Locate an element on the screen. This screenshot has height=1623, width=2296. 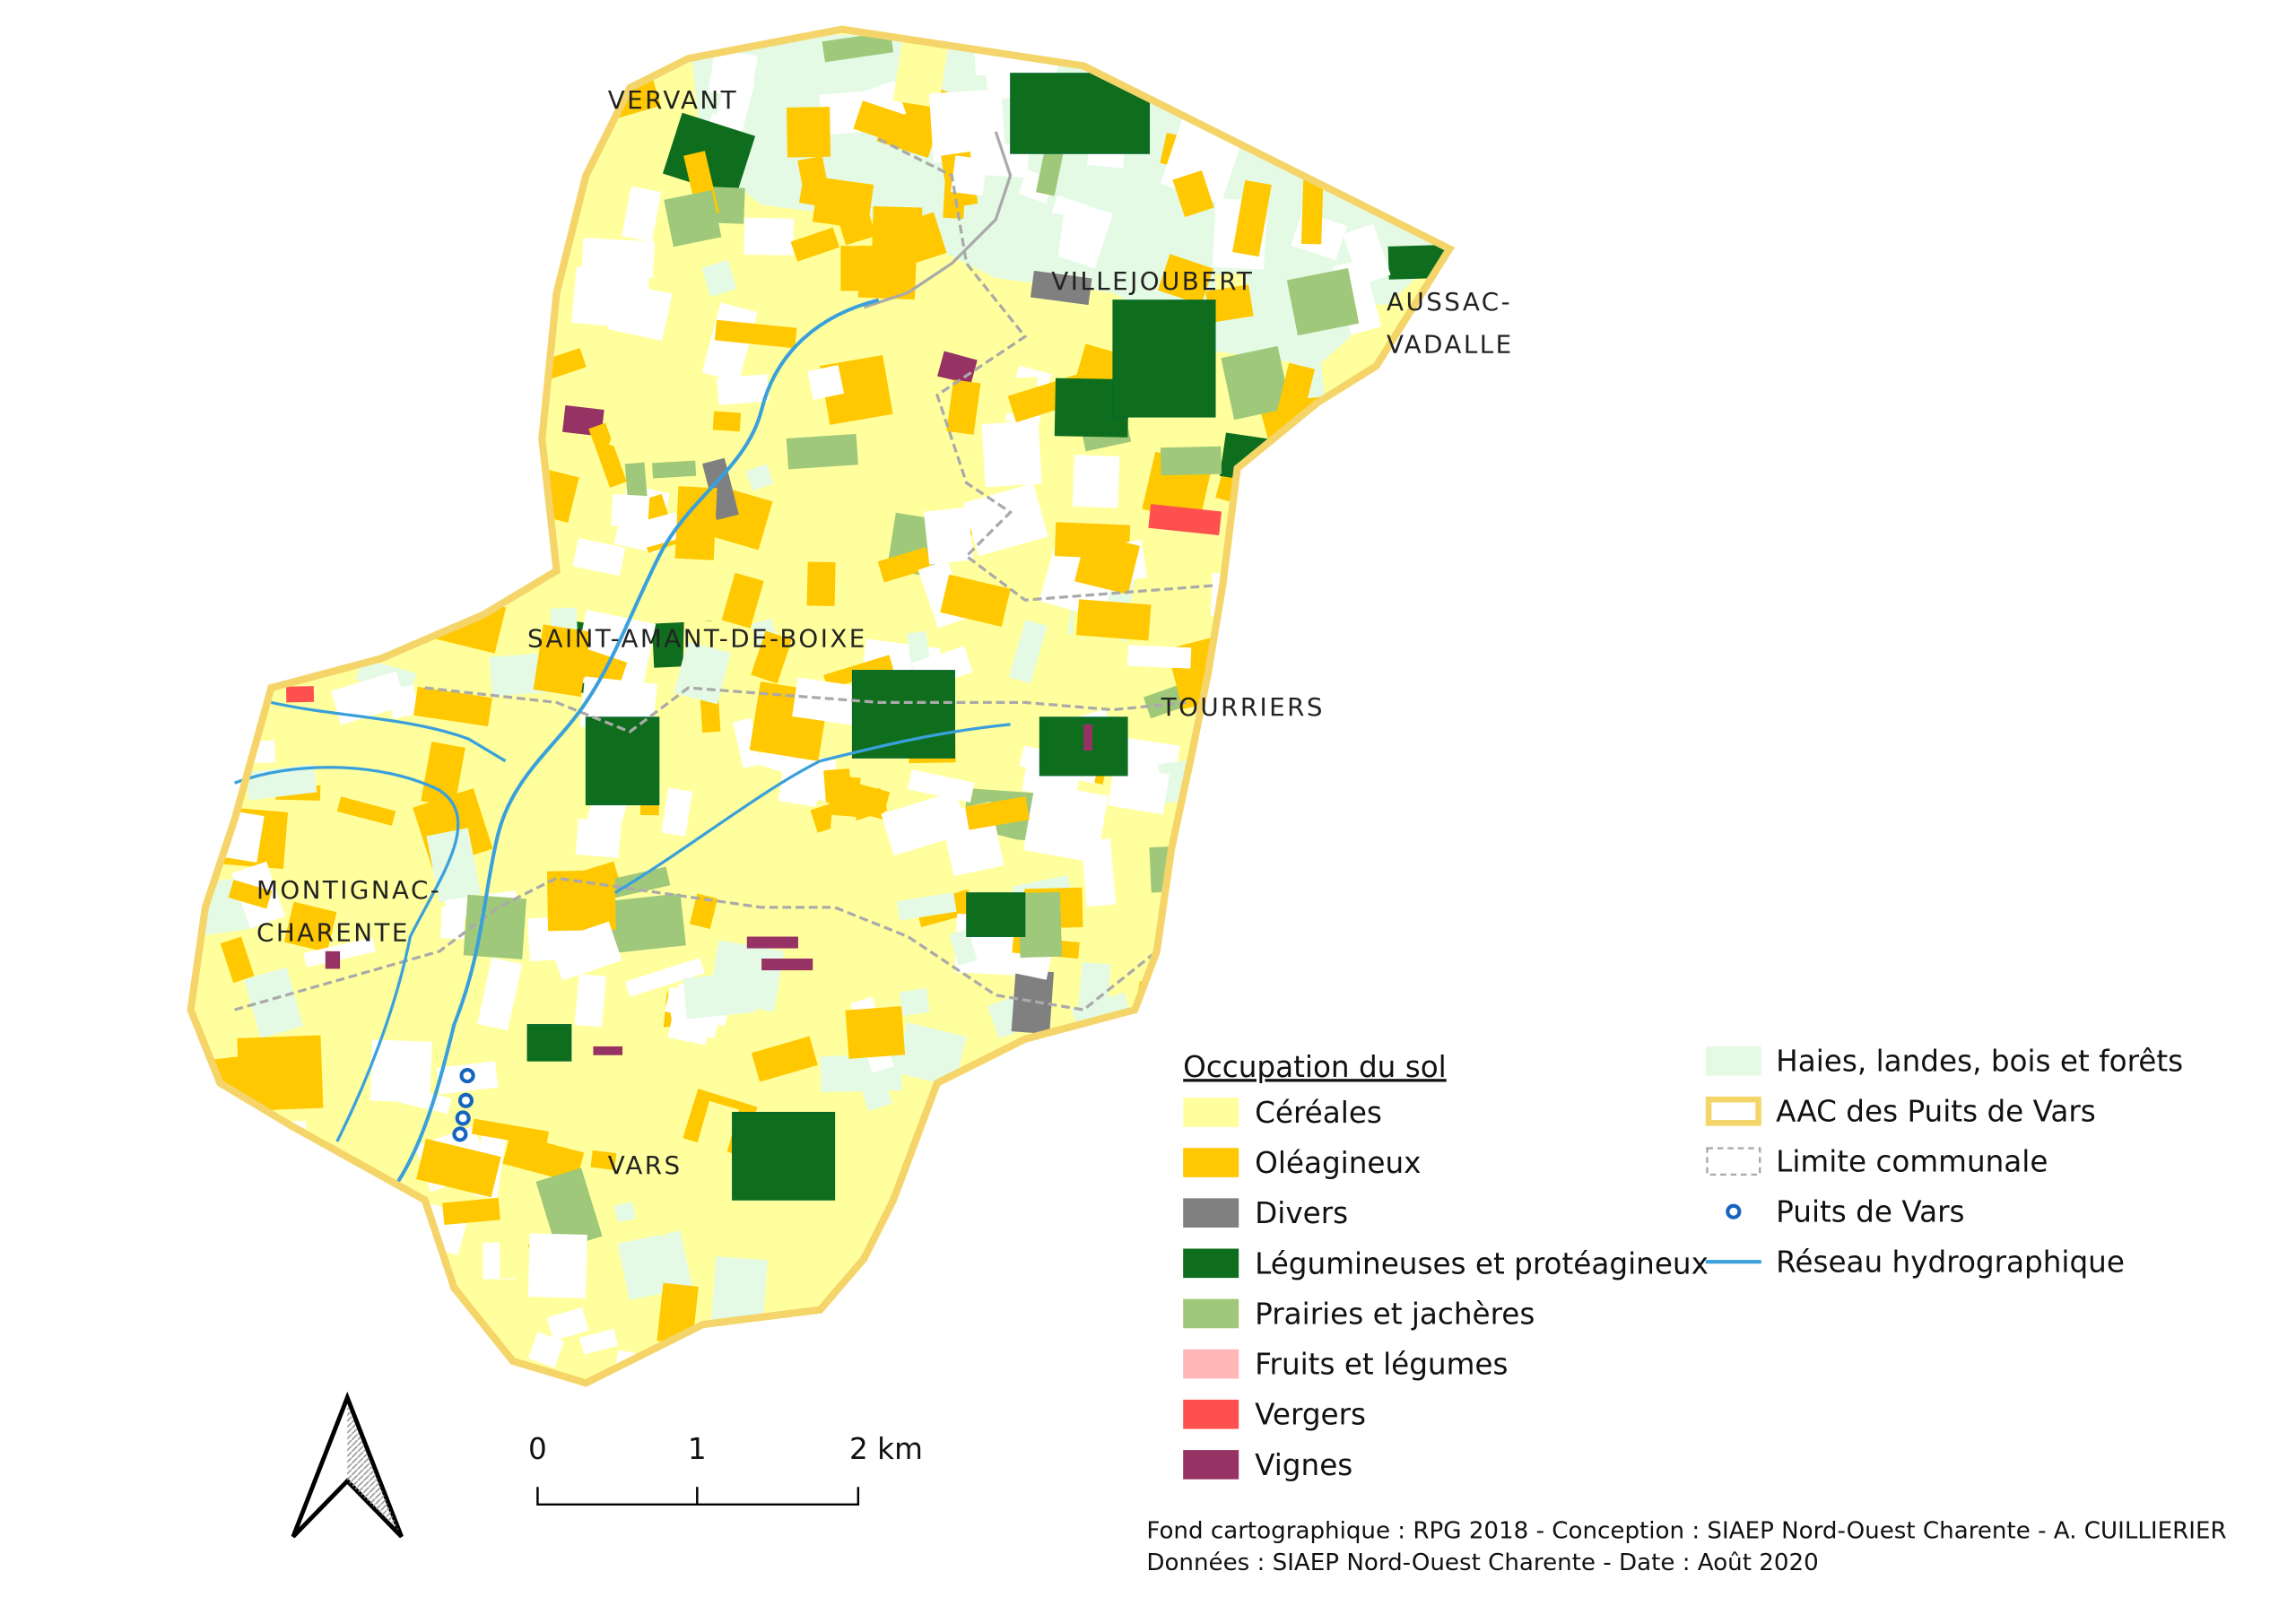
place-label: SAINT-AMANT-DE-BOIXE is located at coordinates (697, 638).